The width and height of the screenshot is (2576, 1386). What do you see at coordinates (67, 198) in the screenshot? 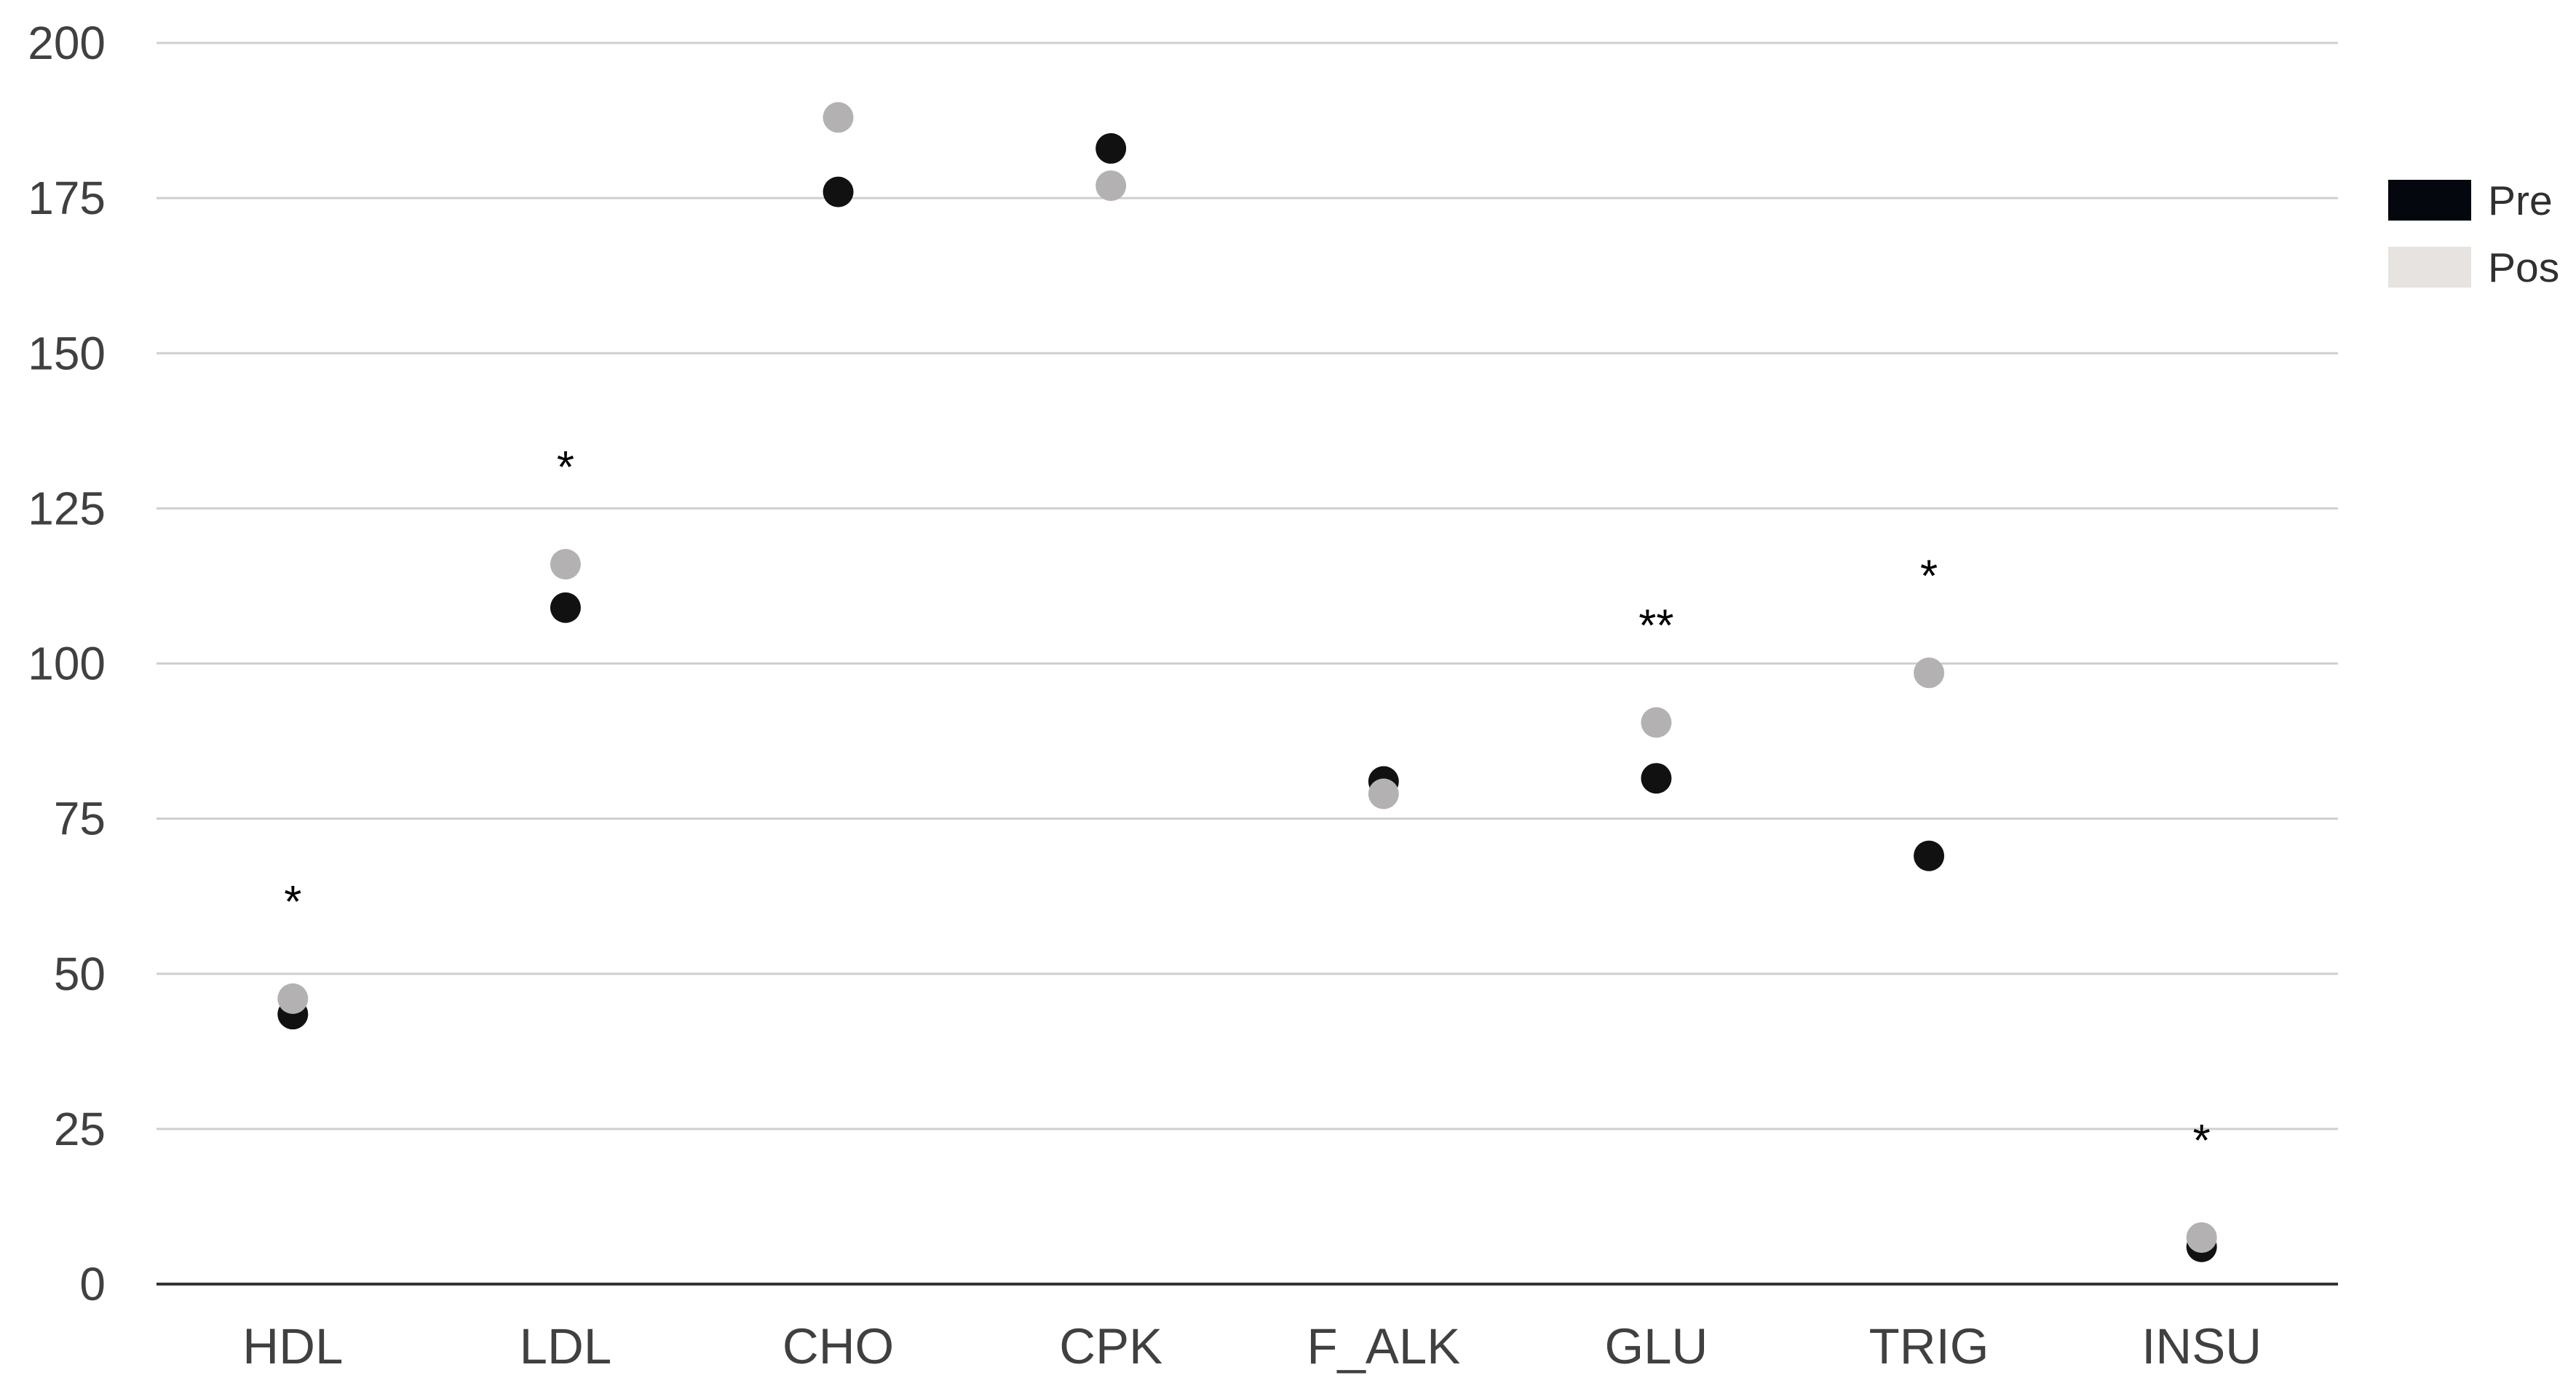
I see `y-tick-label: 175` at bounding box center [67, 198].